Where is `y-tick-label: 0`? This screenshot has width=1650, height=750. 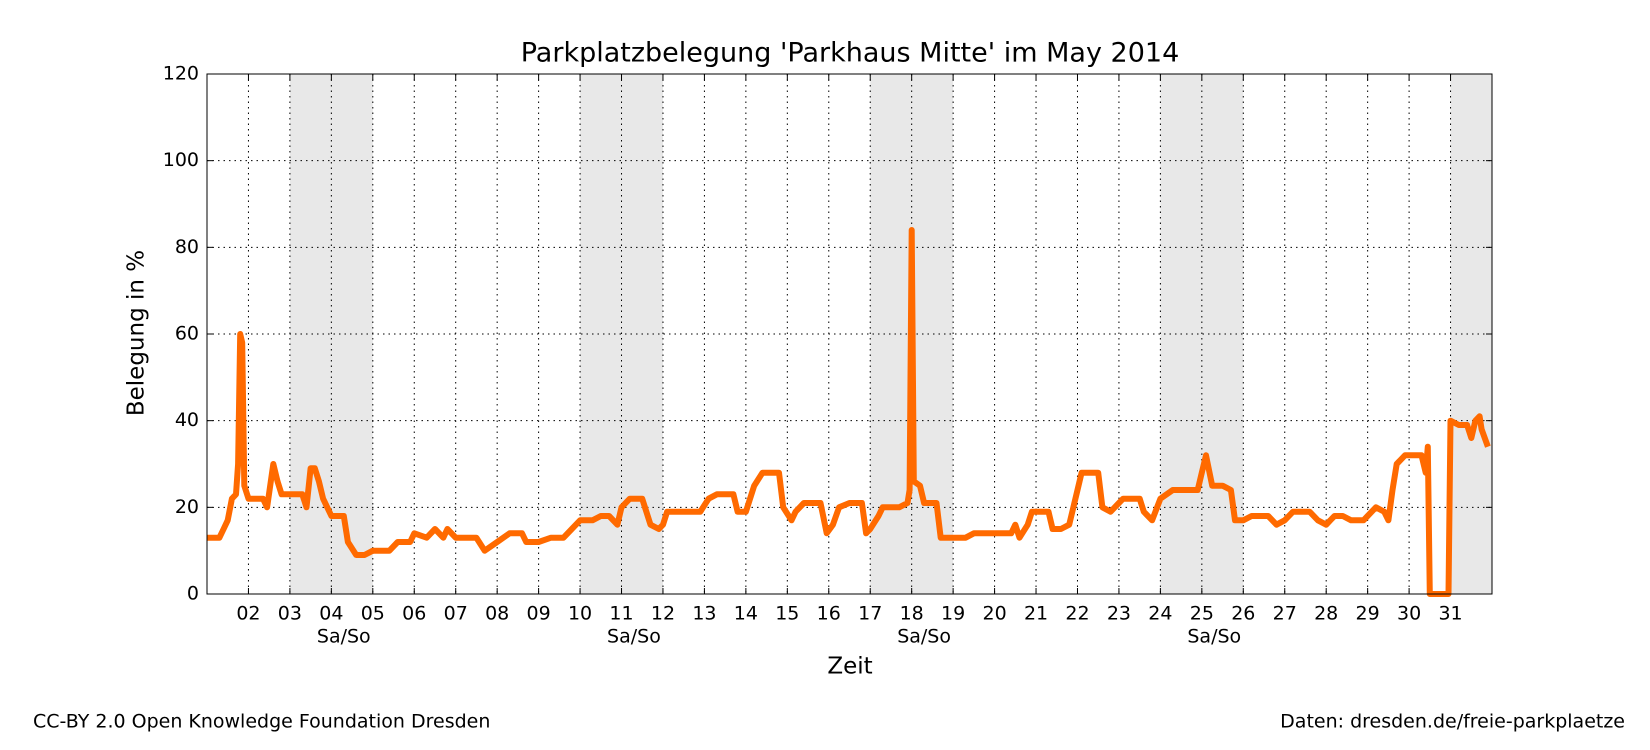 y-tick-label: 0 is located at coordinates (193, 594).